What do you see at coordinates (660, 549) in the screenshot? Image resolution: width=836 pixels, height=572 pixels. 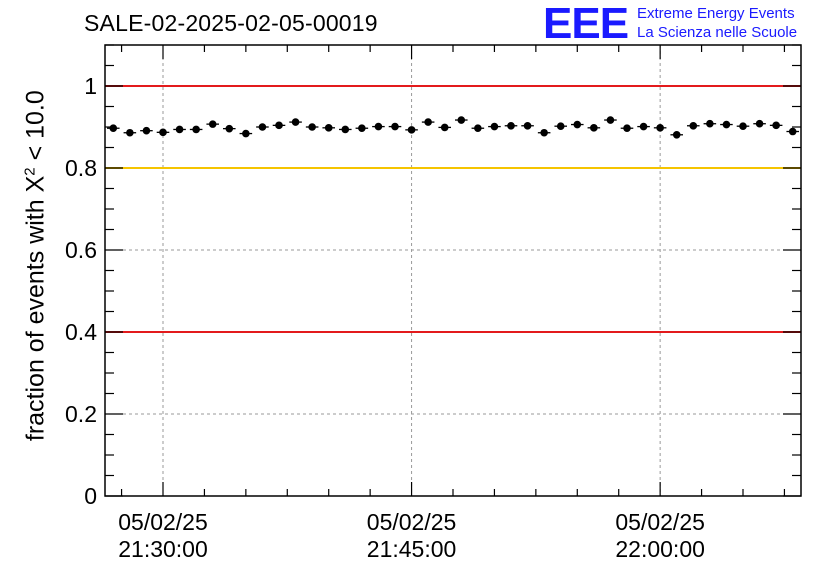 I see `x-tick-label-time: 22:00:00` at bounding box center [660, 549].